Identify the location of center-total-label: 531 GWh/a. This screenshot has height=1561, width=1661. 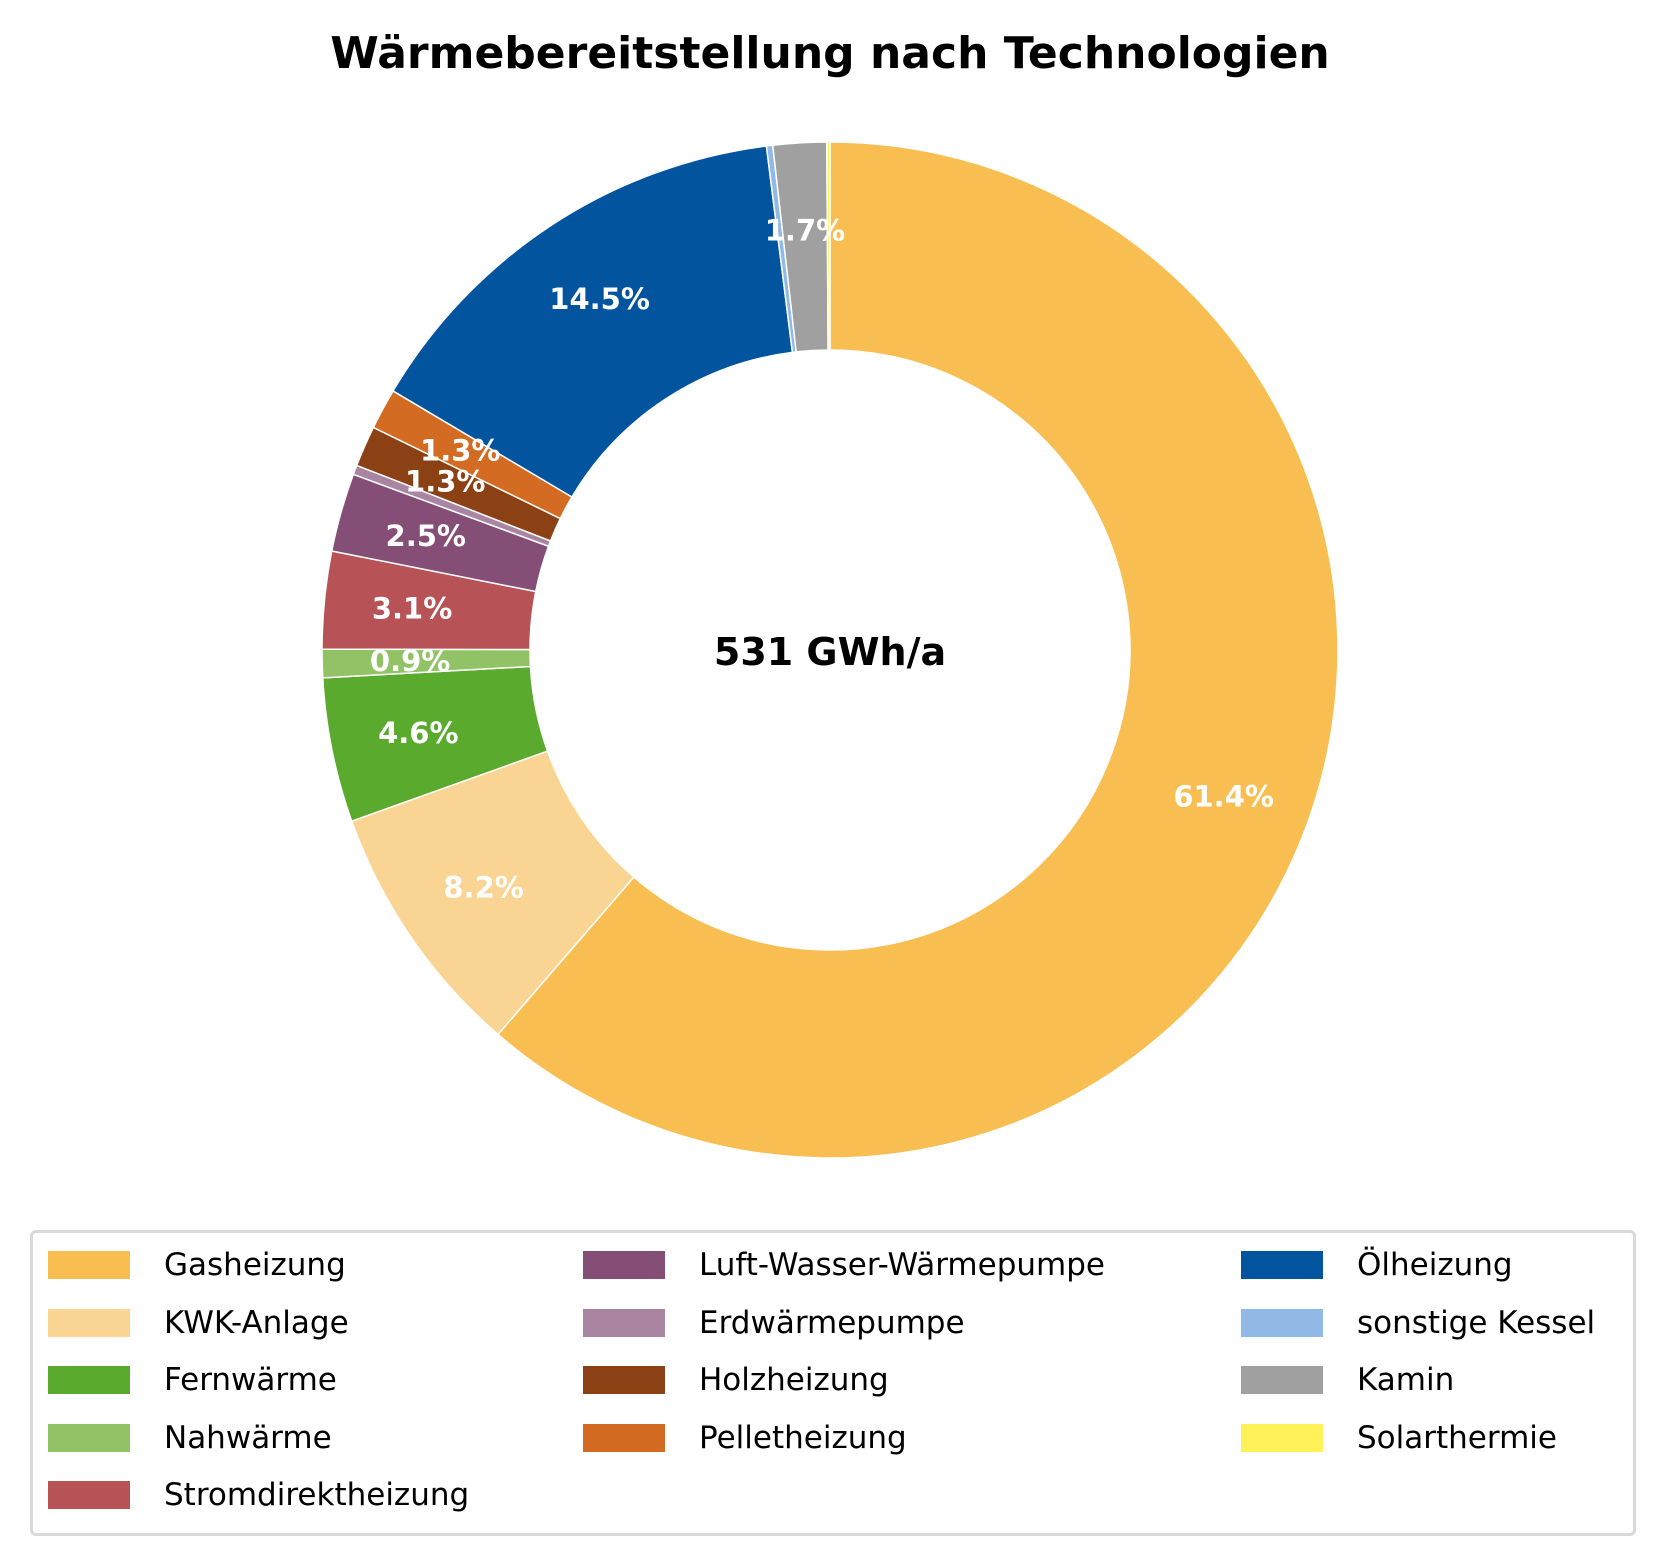
(830, 652).